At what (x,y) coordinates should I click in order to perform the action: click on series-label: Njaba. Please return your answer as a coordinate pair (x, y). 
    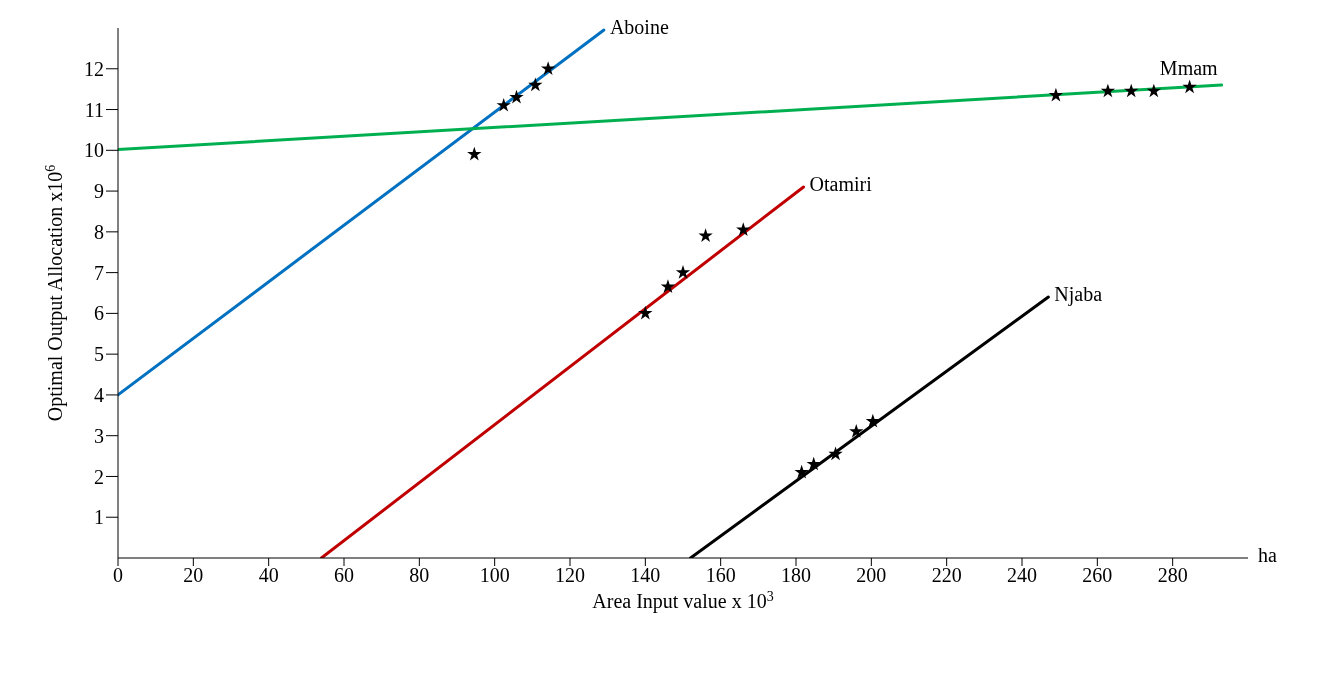
    Looking at the image, I should click on (1078, 295).